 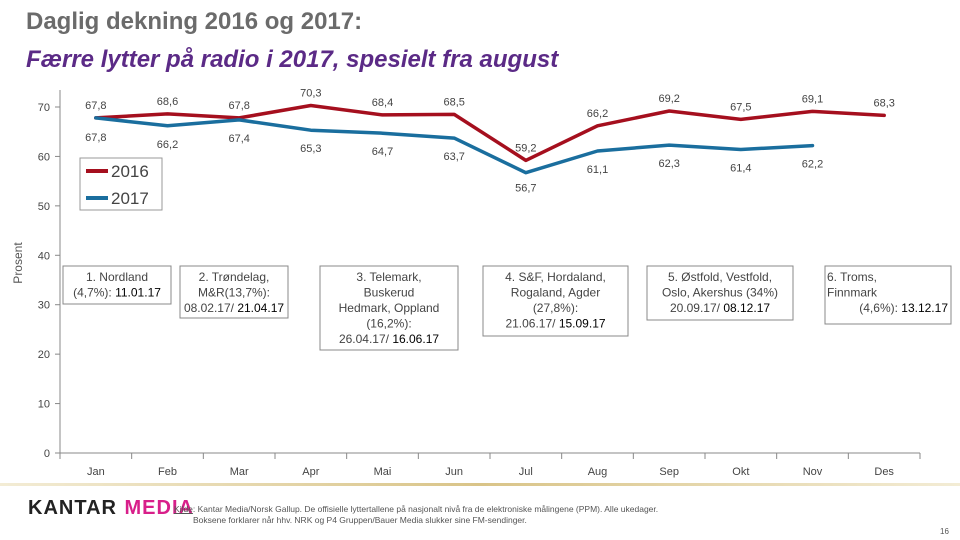 What do you see at coordinates (720, 277) in the screenshot?
I see `annotation-text: 5. Østfold, Vestfold,` at bounding box center [720, 277].